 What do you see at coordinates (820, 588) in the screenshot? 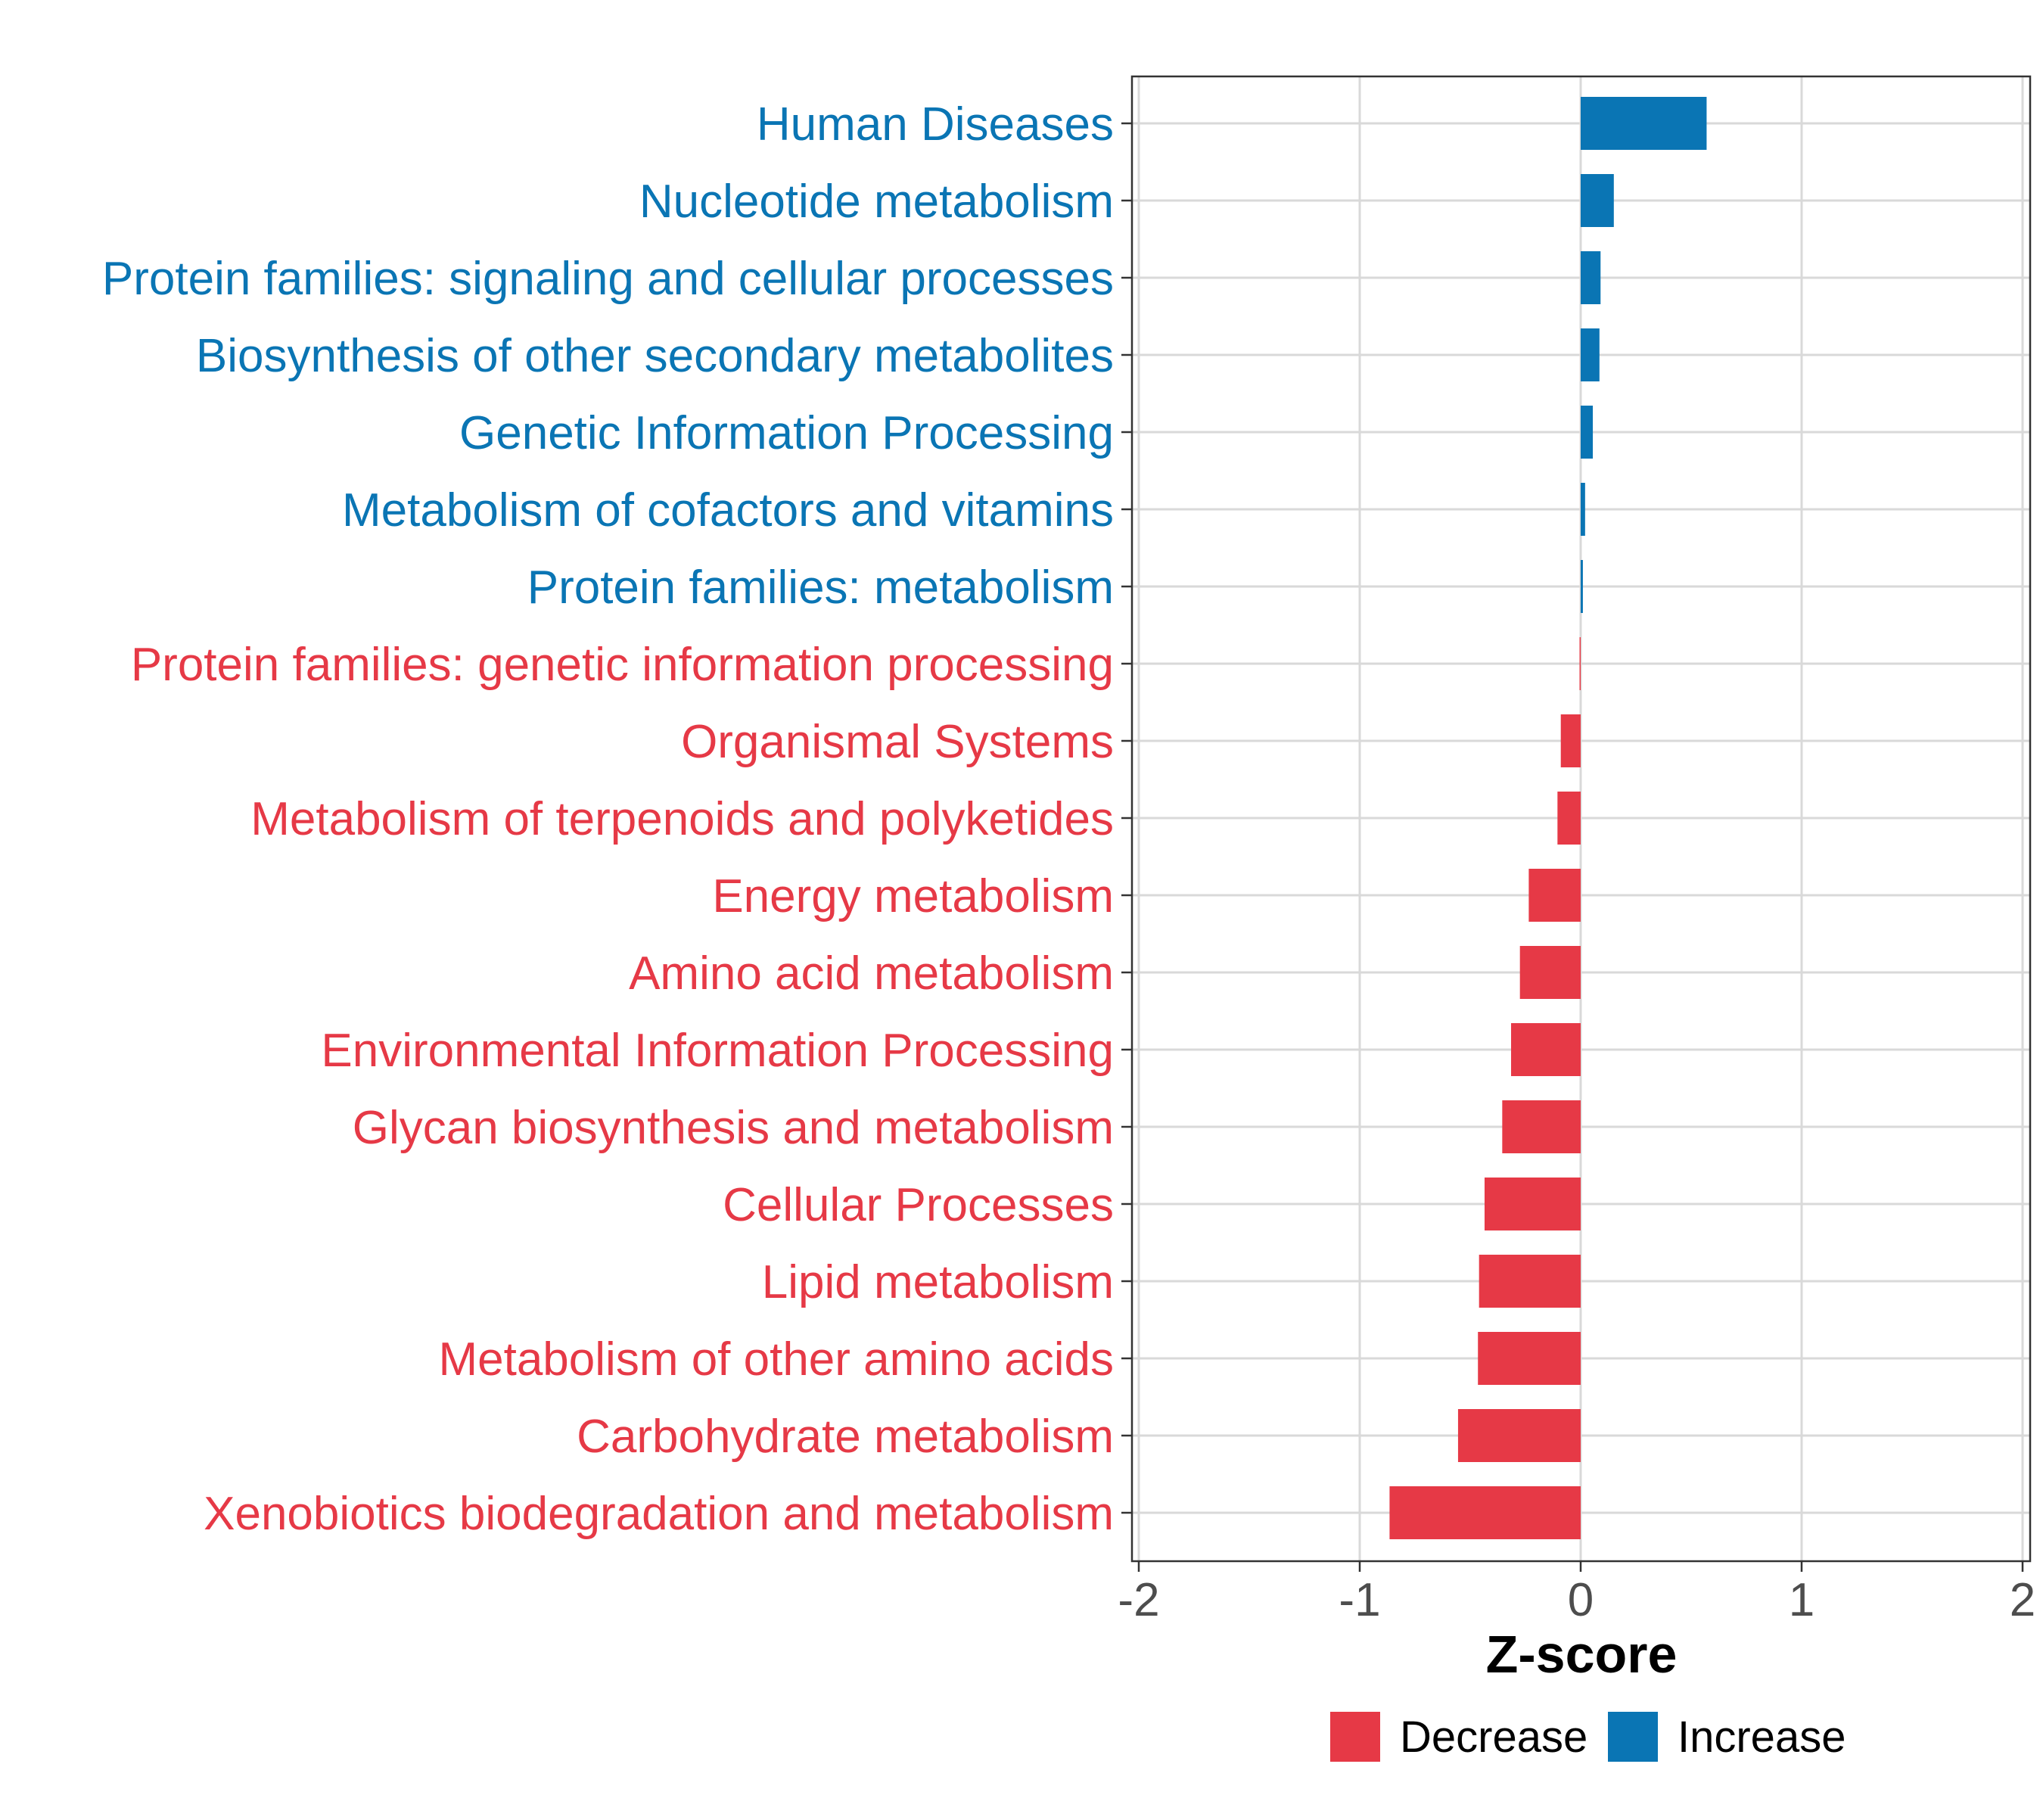
I see `category-label: Protein families: metabolism` at bounding box center [820, 588].